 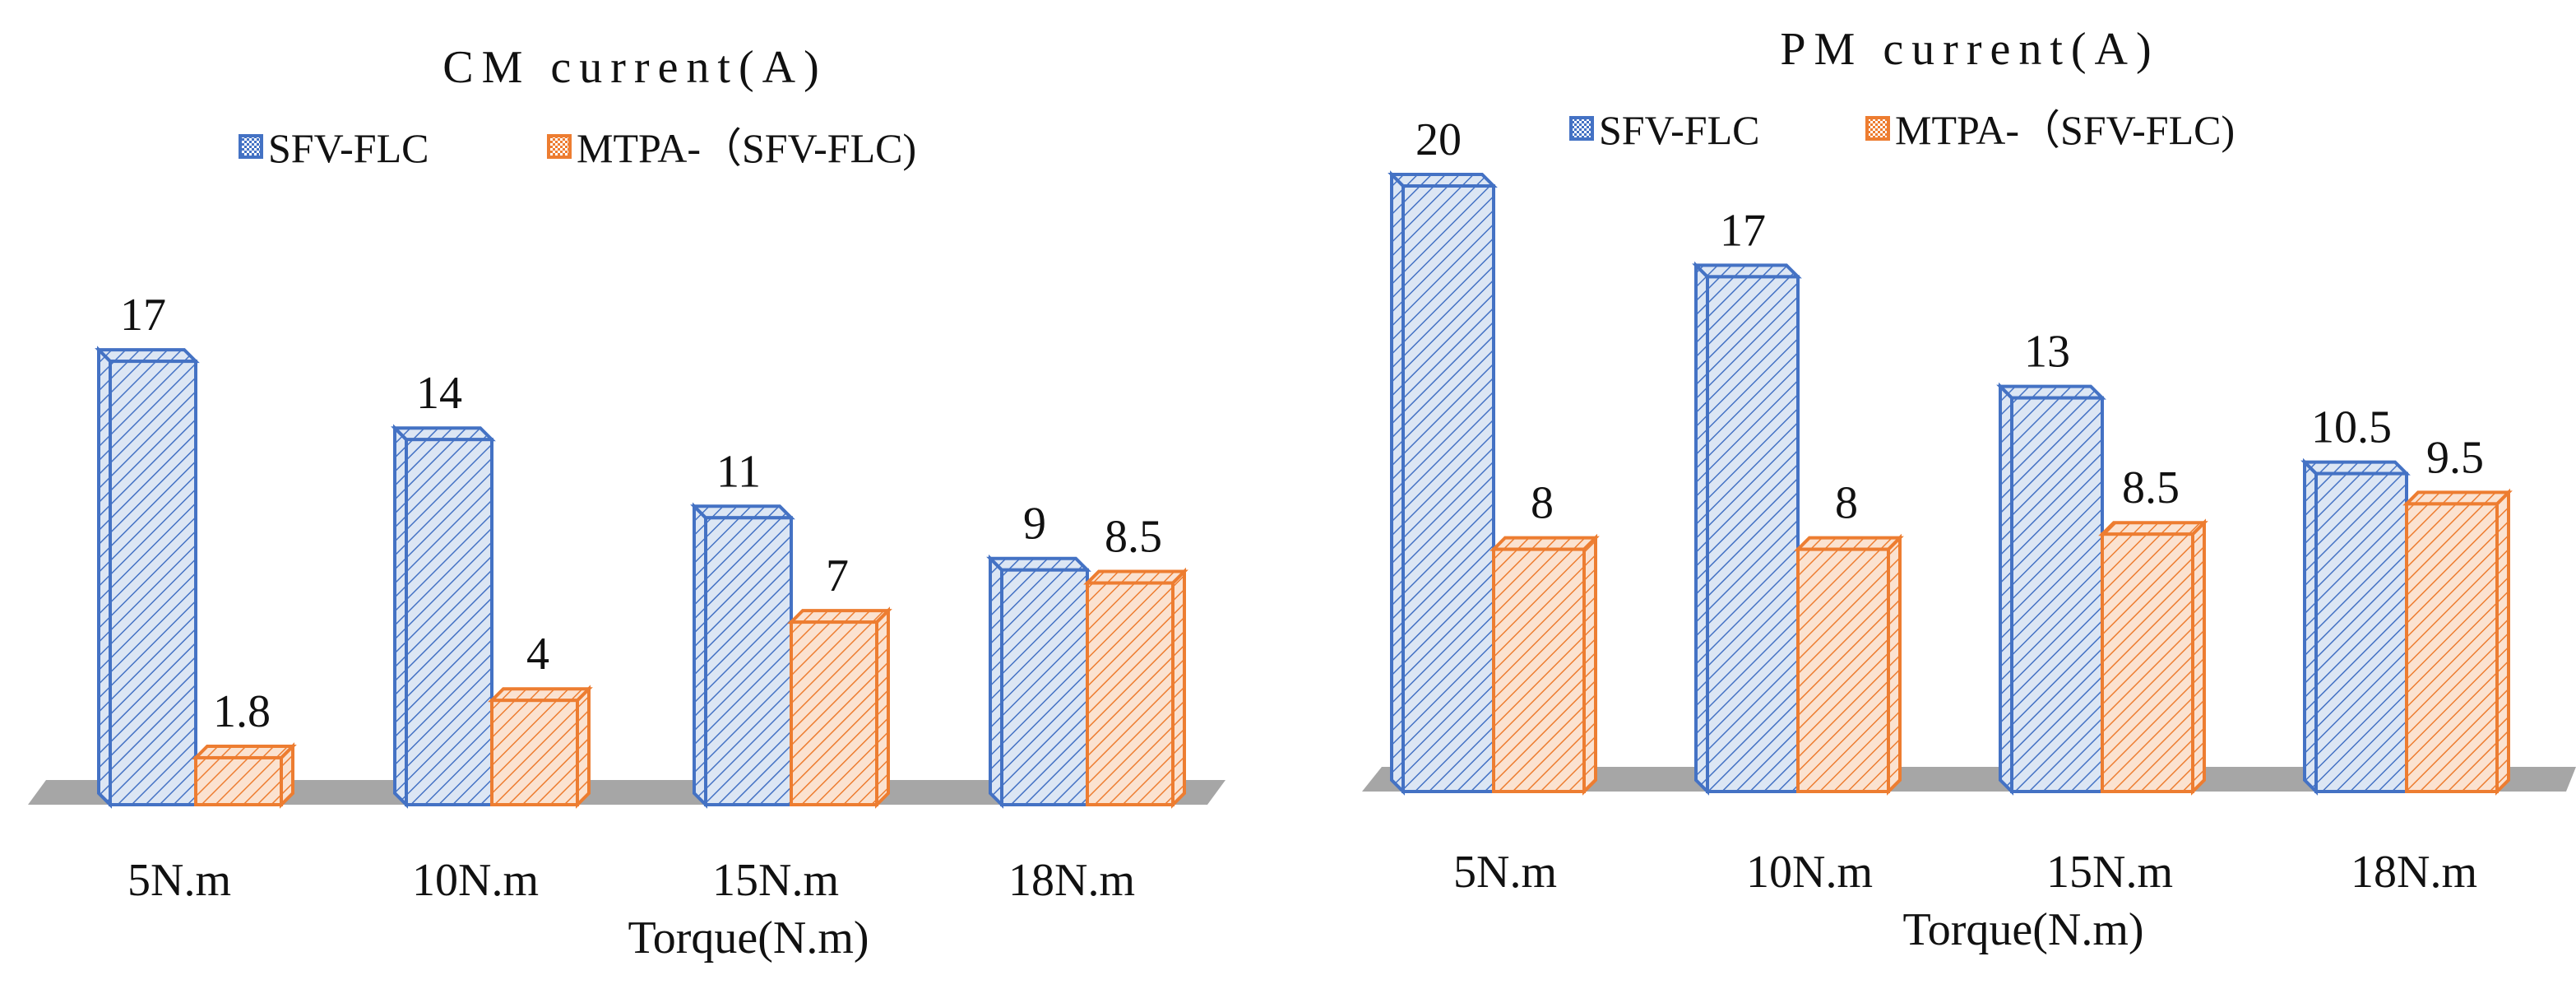 What do you see at coordinates (2455, 457) in the screenshot?
I see `data-label: 9.5` at bounding box center [2455, 457].